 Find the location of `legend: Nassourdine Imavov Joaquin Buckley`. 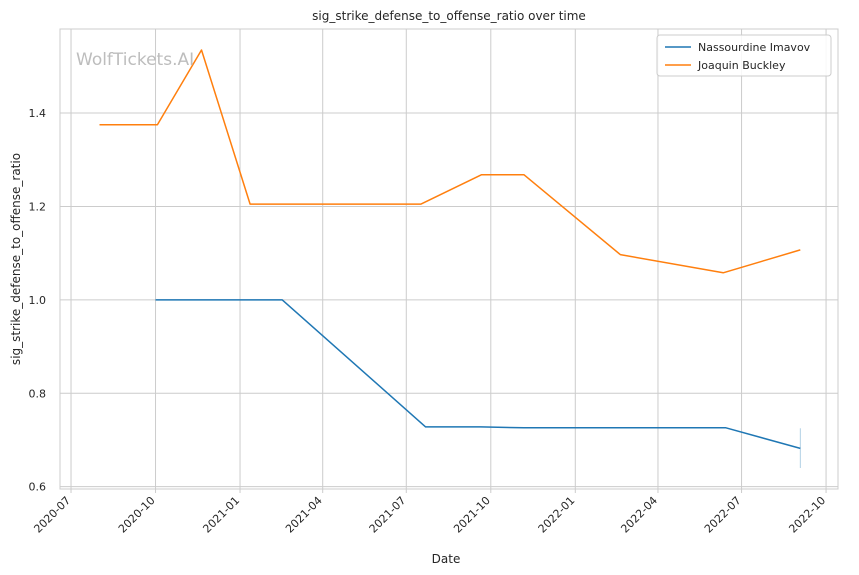

legend: Nassourdine Imavov Joaquin Buckley is located at coordinates (744, 55).